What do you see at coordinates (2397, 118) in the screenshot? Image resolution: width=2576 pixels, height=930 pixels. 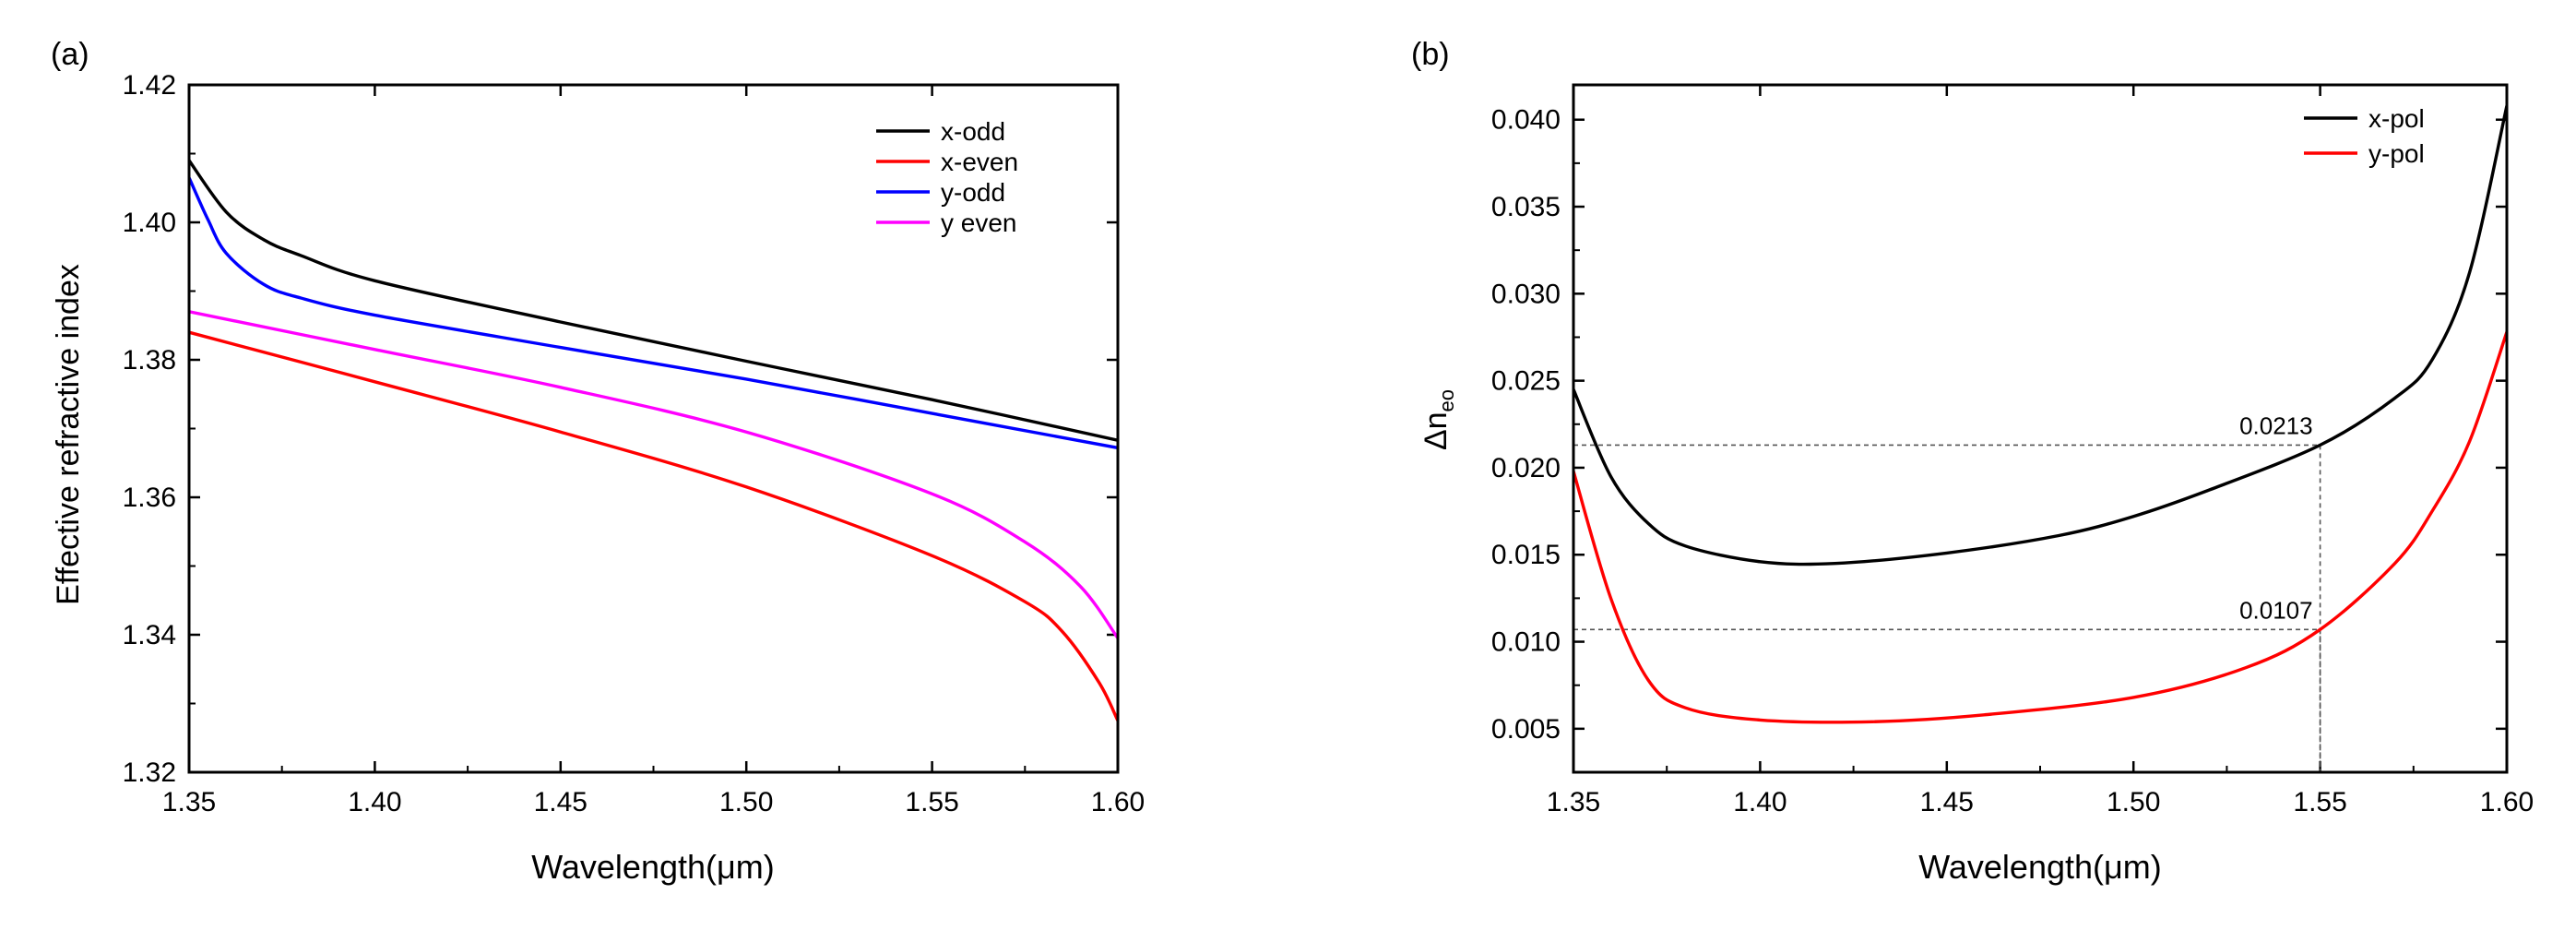 I see `panel-b-legend-label: x-pol` at bounding box center [2397, 118].